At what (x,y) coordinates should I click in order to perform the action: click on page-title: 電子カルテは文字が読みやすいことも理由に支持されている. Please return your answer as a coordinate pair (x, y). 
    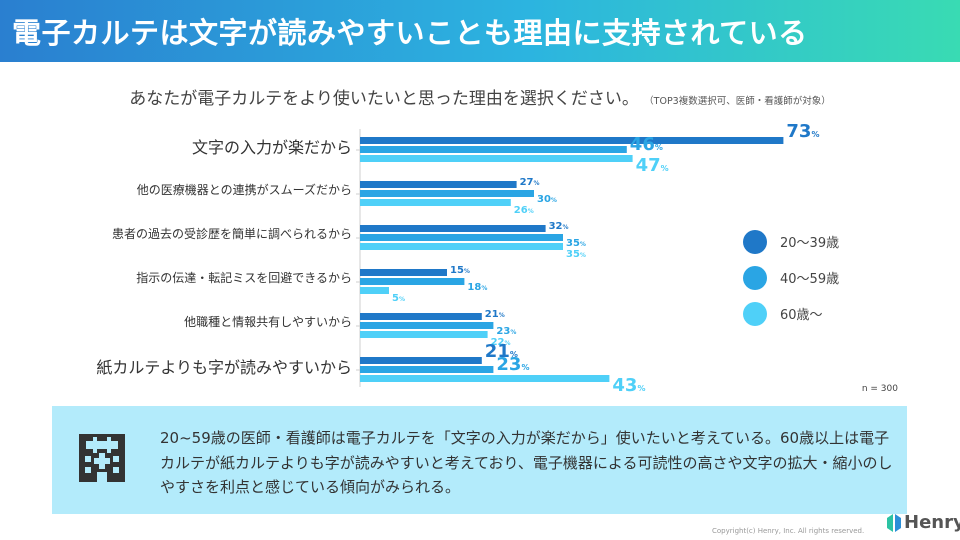
    Looking at the image, I should click on (410, 33).